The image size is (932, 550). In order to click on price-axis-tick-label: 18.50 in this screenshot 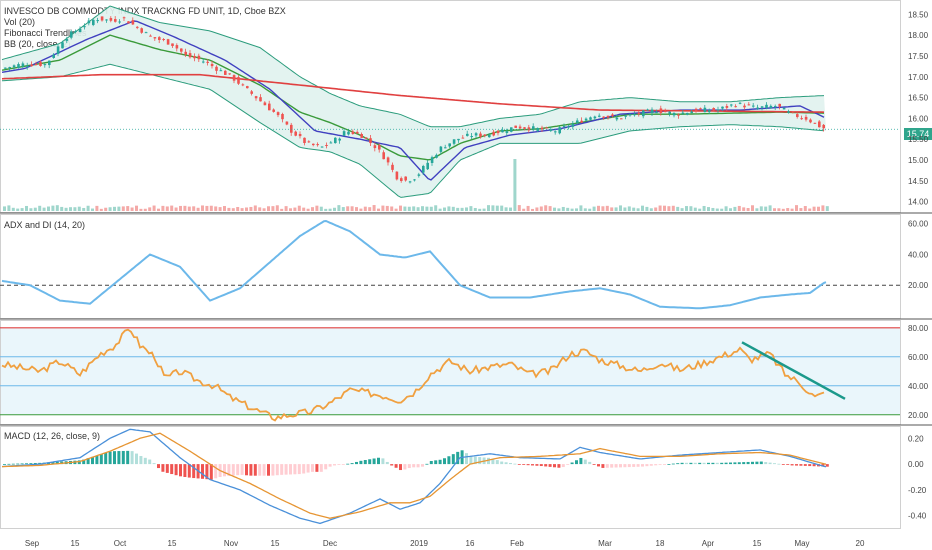, I will do `click(918, 14)`.